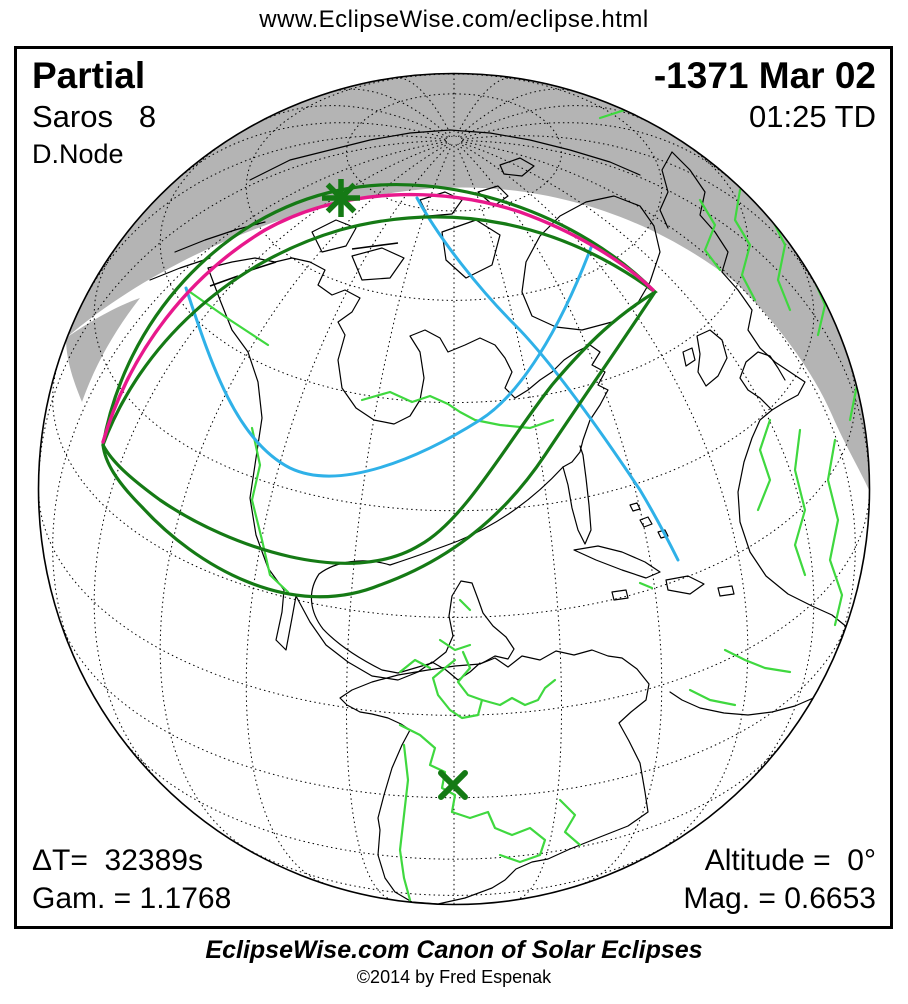  I want to click on gamma-label: Gam. = 1.1768, so click(132, 898).